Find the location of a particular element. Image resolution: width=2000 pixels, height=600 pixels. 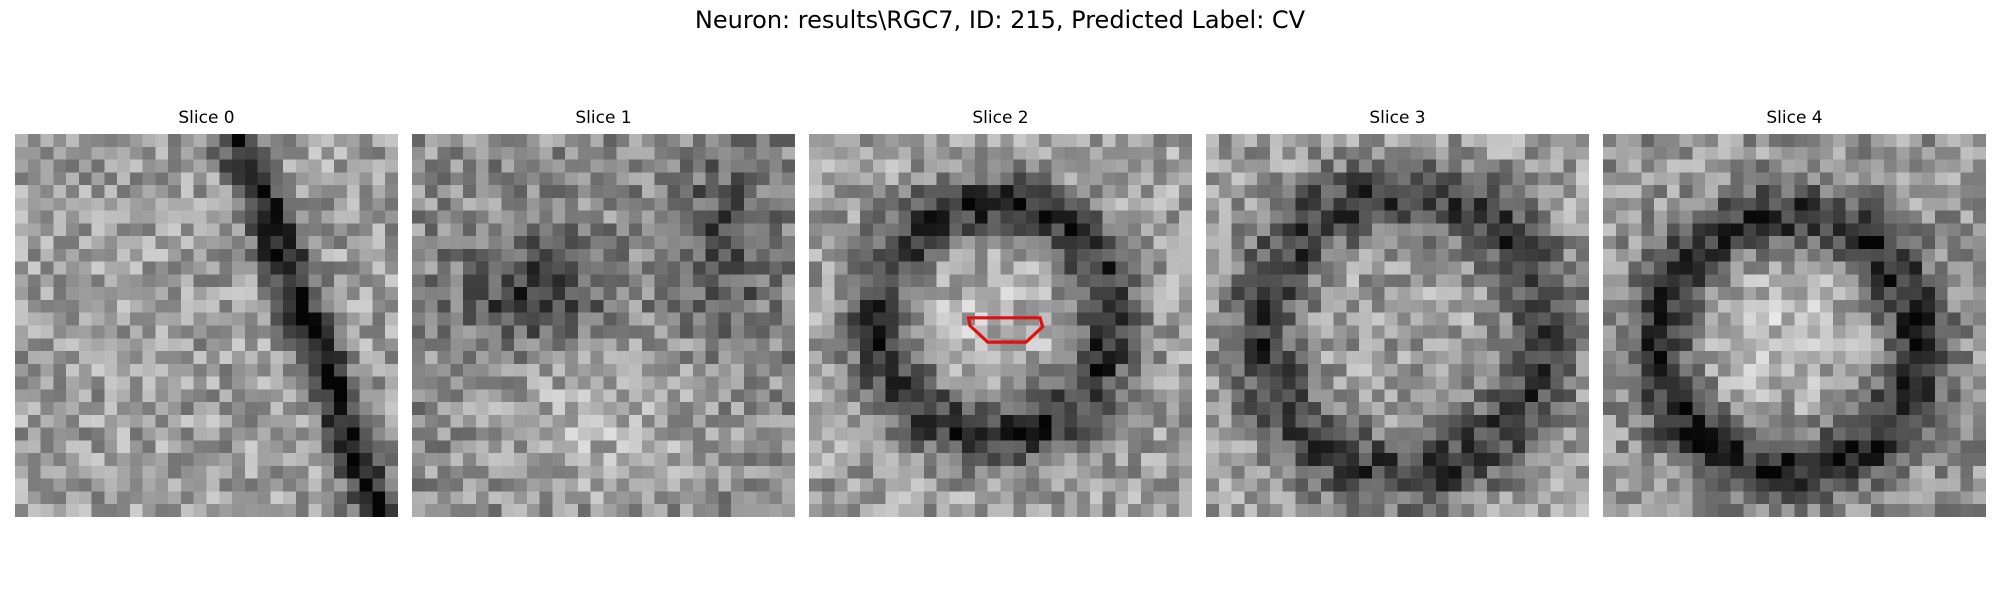

slice-label: Slice 3 is located at coordinates (1397, 118).